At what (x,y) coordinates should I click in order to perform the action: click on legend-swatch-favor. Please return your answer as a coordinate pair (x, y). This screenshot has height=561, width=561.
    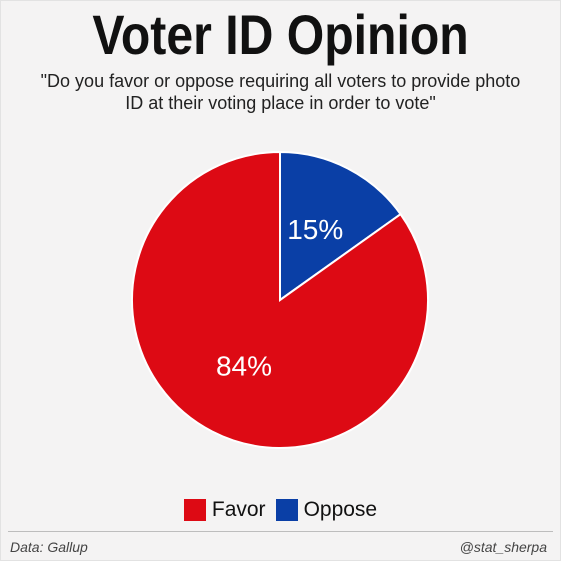
    Looking at the image, I should click on (194, 510).